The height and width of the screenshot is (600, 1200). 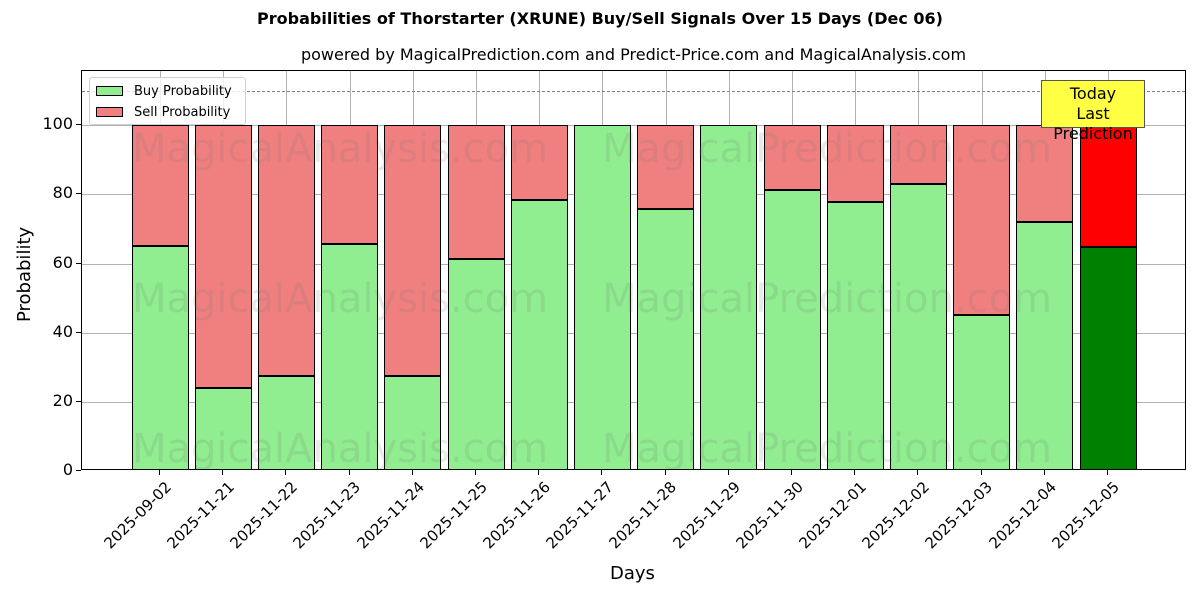 What do you see at coordinates (1093, 123) in the screenshot?
I see `annotation-line2: Last Prediction` at bounding box center [1093, 123].